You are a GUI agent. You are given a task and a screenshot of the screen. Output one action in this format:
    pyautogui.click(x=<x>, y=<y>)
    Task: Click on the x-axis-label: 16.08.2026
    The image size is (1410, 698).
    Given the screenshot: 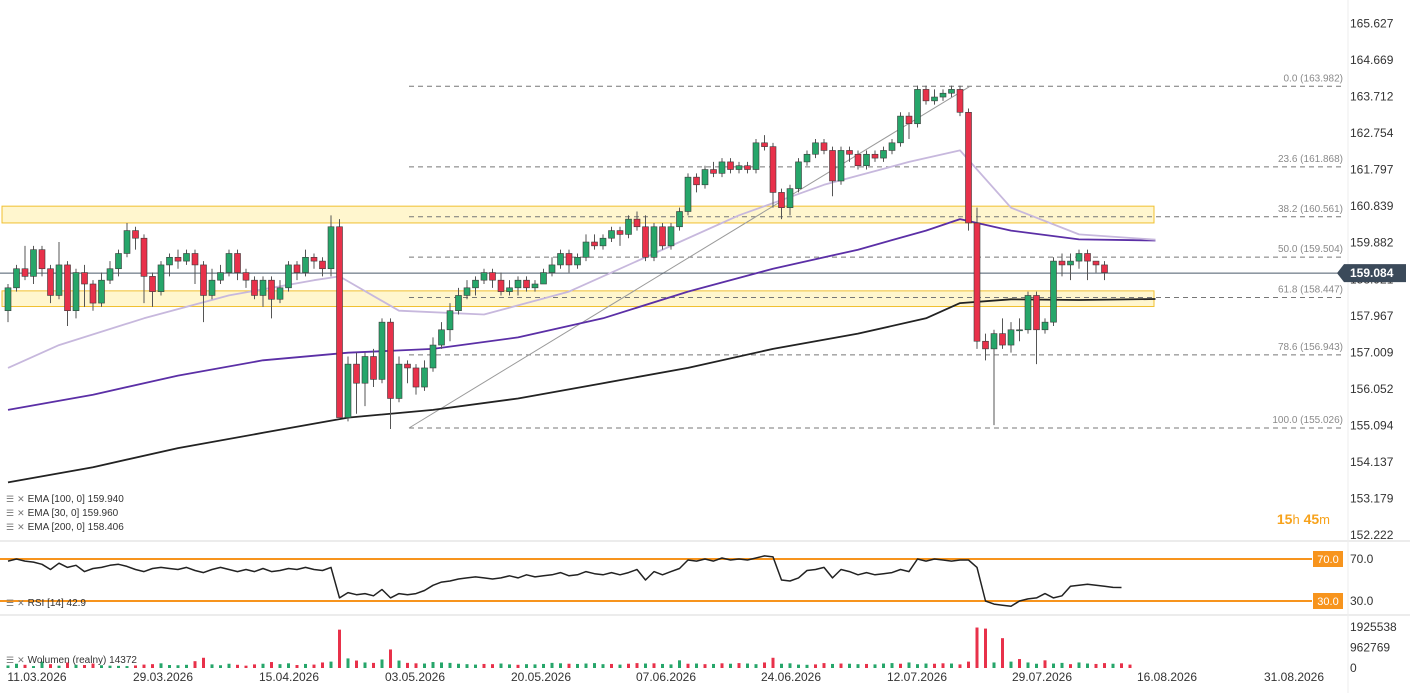 What is the action you would take?
    pyautogui.click(x=1167, y=677)
    